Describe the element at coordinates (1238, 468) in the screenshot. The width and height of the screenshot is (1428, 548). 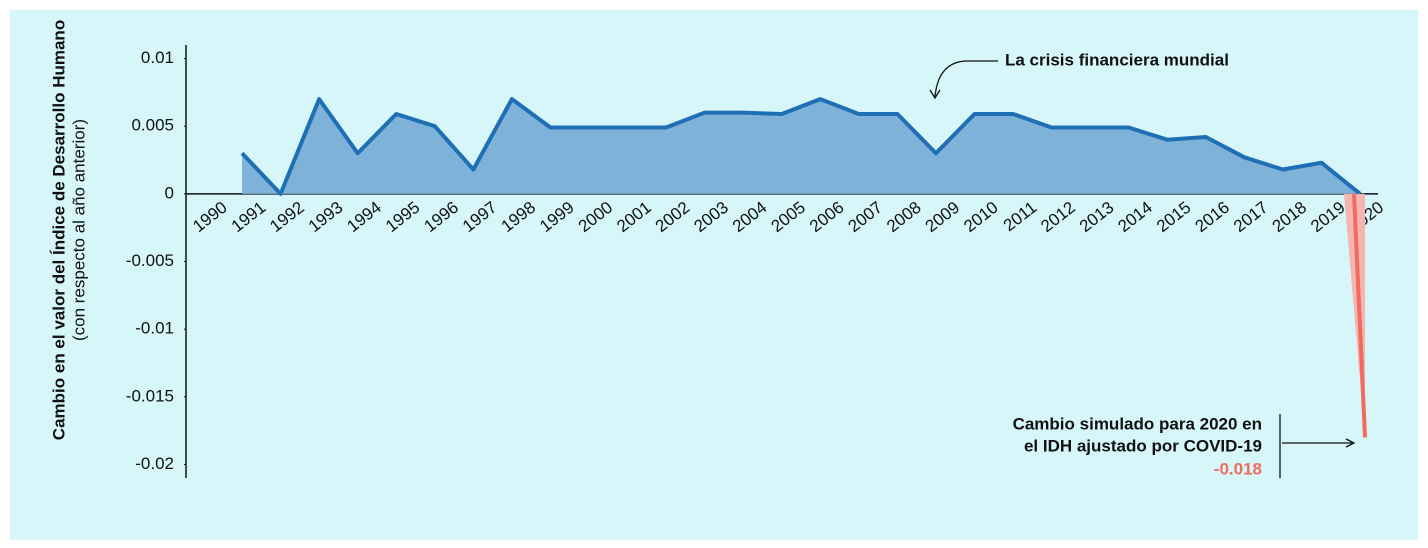
I see `data-label: -0.018` at that location.